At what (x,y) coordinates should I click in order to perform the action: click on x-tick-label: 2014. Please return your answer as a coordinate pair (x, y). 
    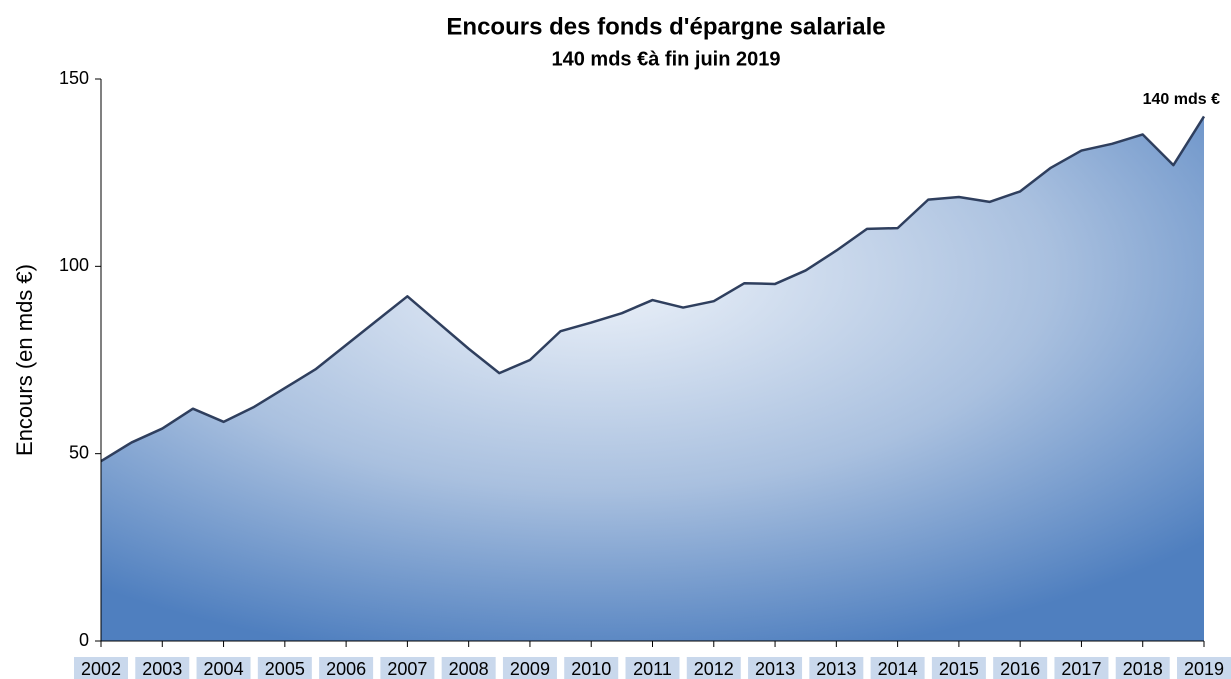
    Looking at the image, I should click on (898, 669).